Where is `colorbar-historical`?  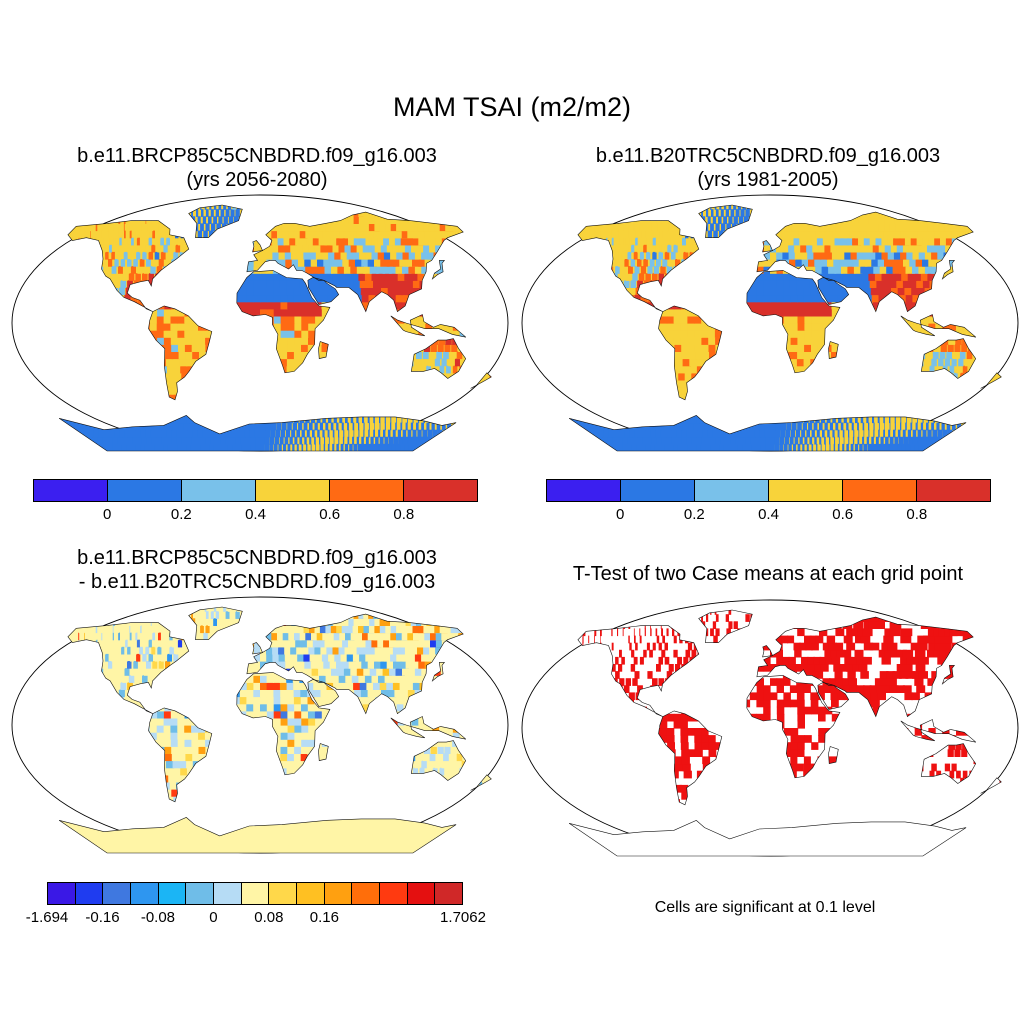 colorbar-historical is located at coordinates (768, 490).